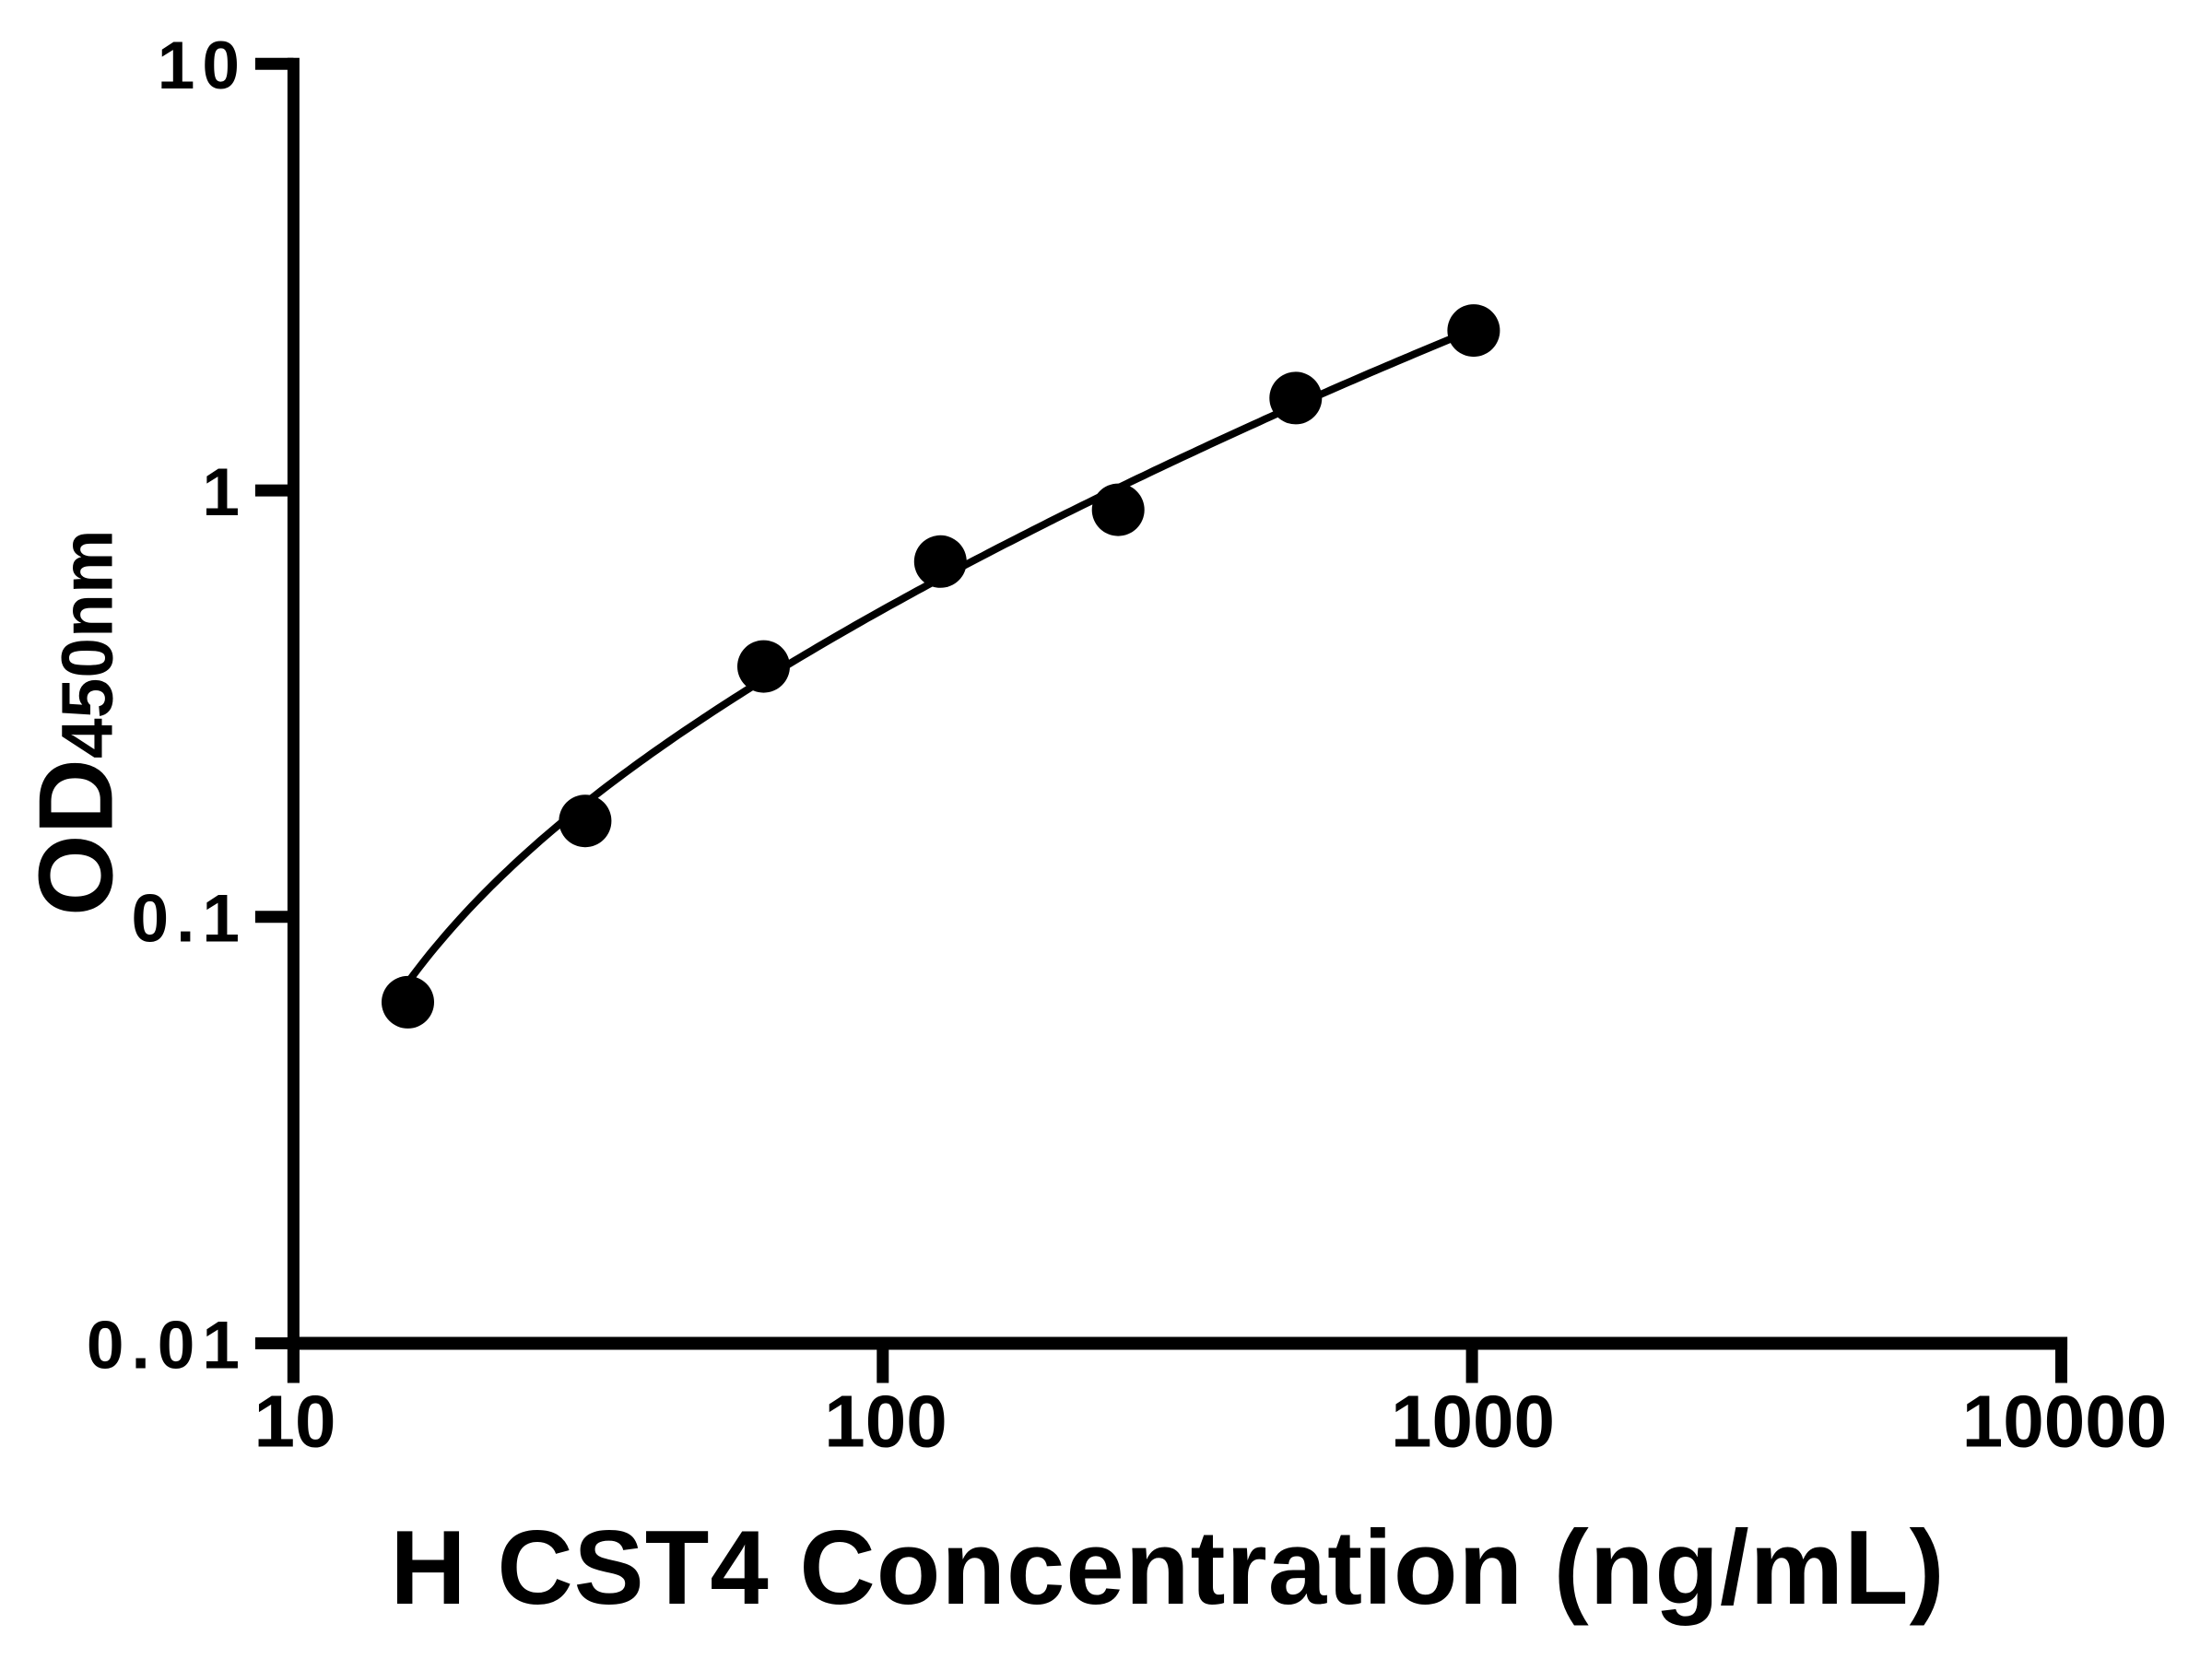 The width and height of the screenshot is (2212, 1659). Describe the element at coordinates (1473, 1422) in the screenshot. I see `svg-text: 1000` at that location.